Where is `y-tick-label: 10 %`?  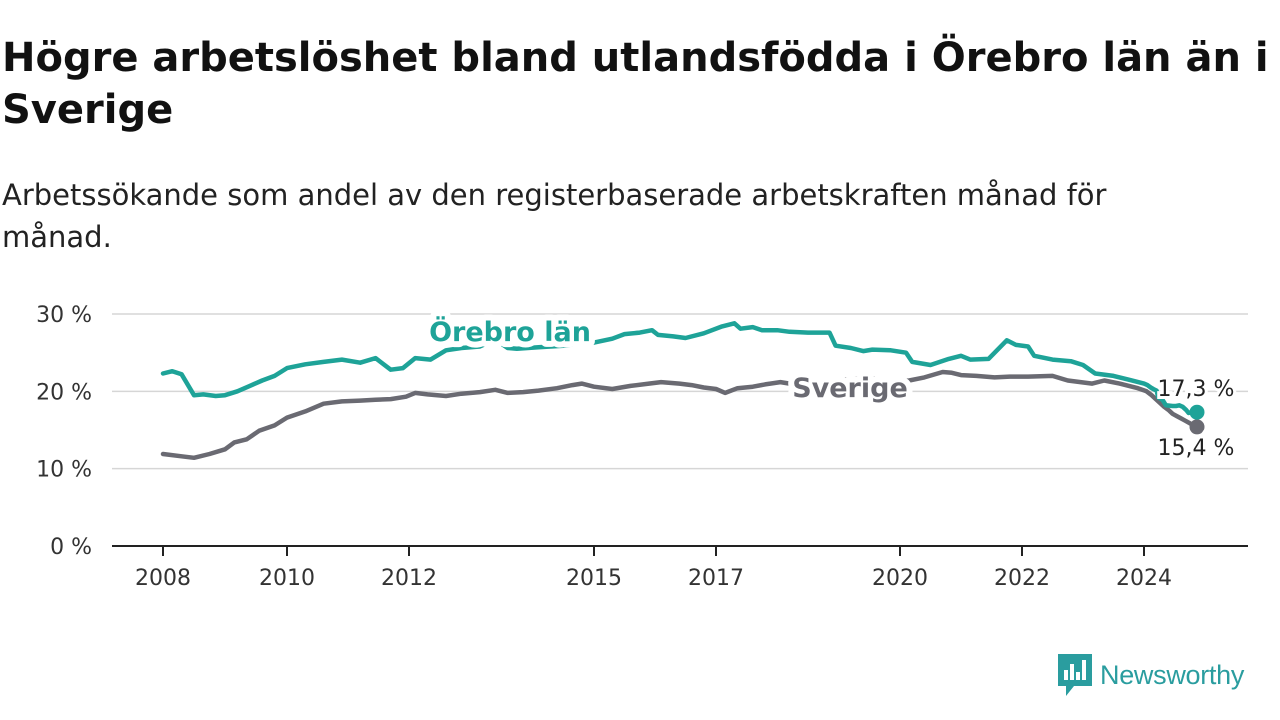 y-tick-label: 10 % is located at coordinates (64, 470).